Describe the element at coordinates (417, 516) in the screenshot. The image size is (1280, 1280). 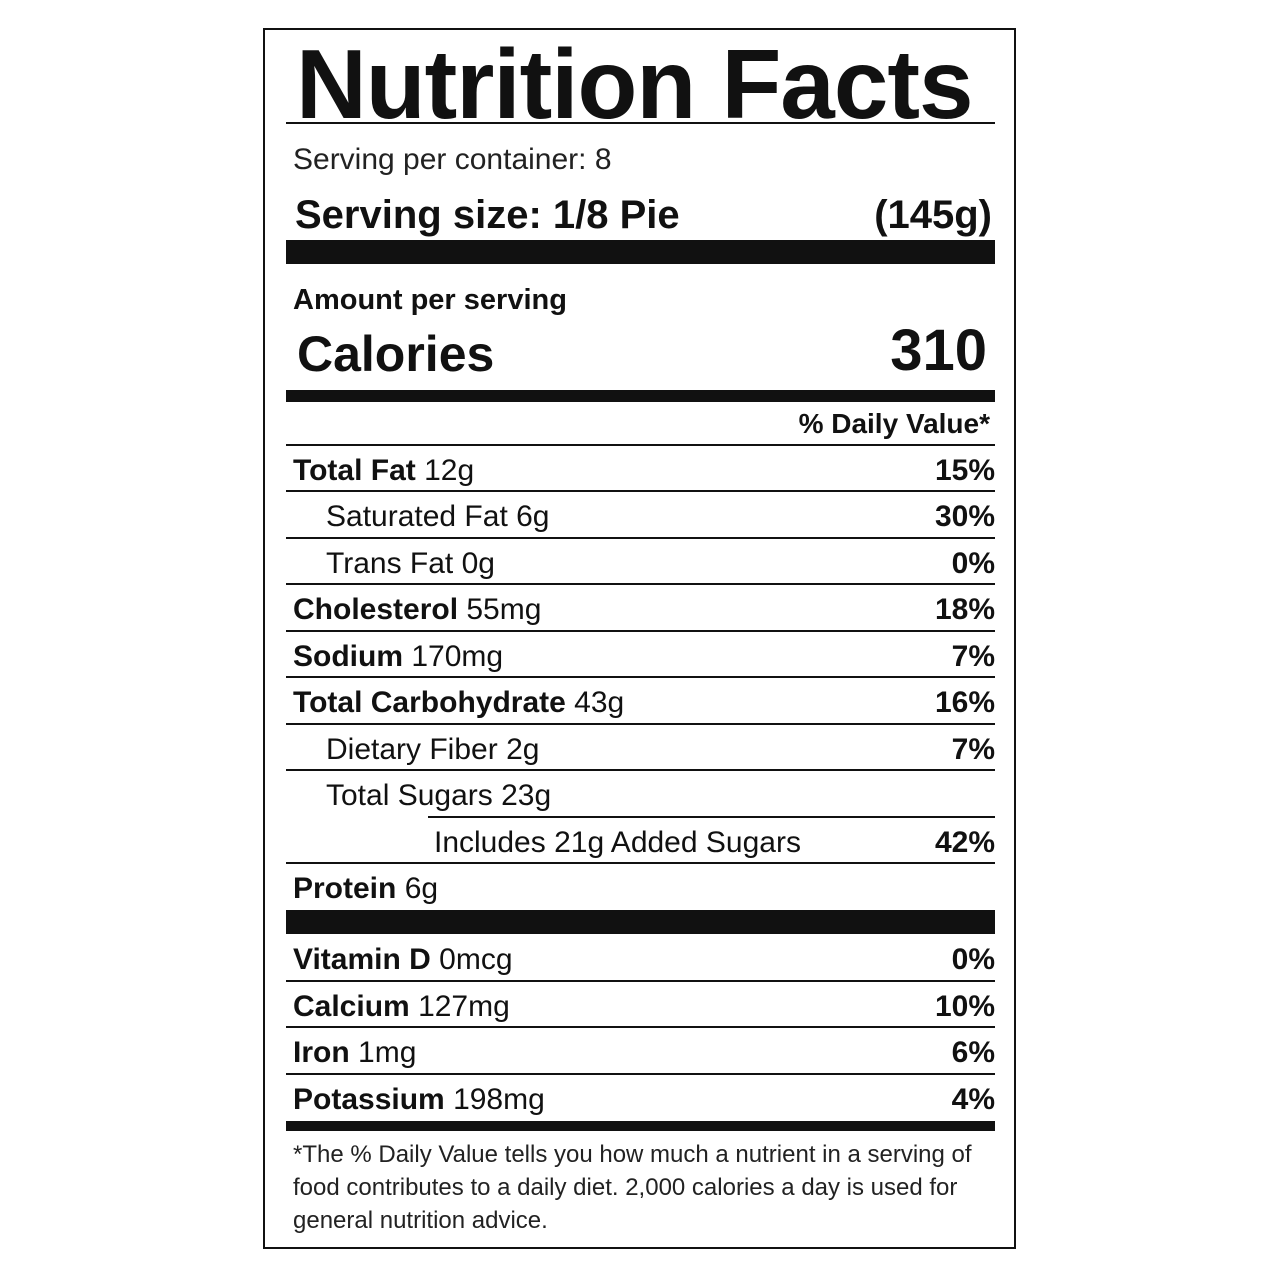
I see `nutrient-name: Saturated Fat` at that location.